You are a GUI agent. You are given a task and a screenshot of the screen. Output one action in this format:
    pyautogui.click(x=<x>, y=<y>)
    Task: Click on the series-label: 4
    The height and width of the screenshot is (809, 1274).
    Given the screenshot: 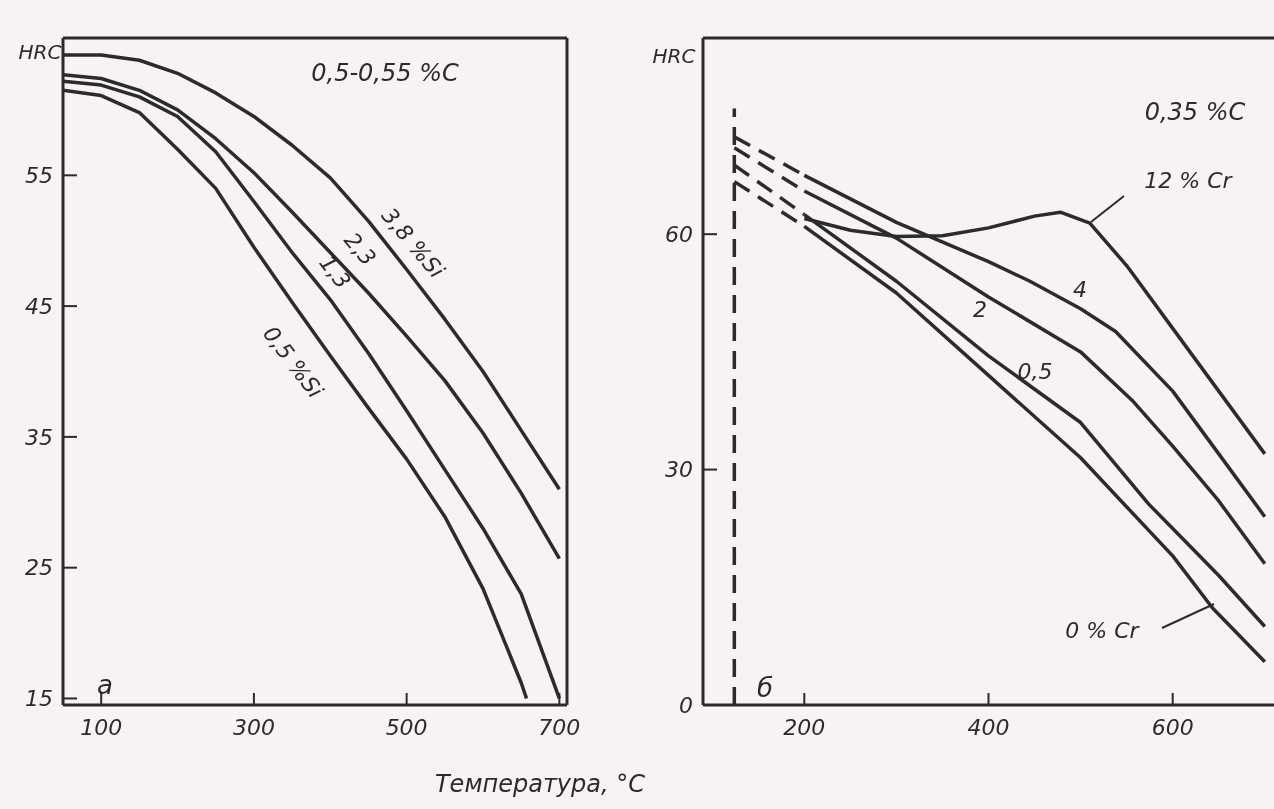 What is the action you would take?
    pyautogui.click(x=1080, y=289)
    